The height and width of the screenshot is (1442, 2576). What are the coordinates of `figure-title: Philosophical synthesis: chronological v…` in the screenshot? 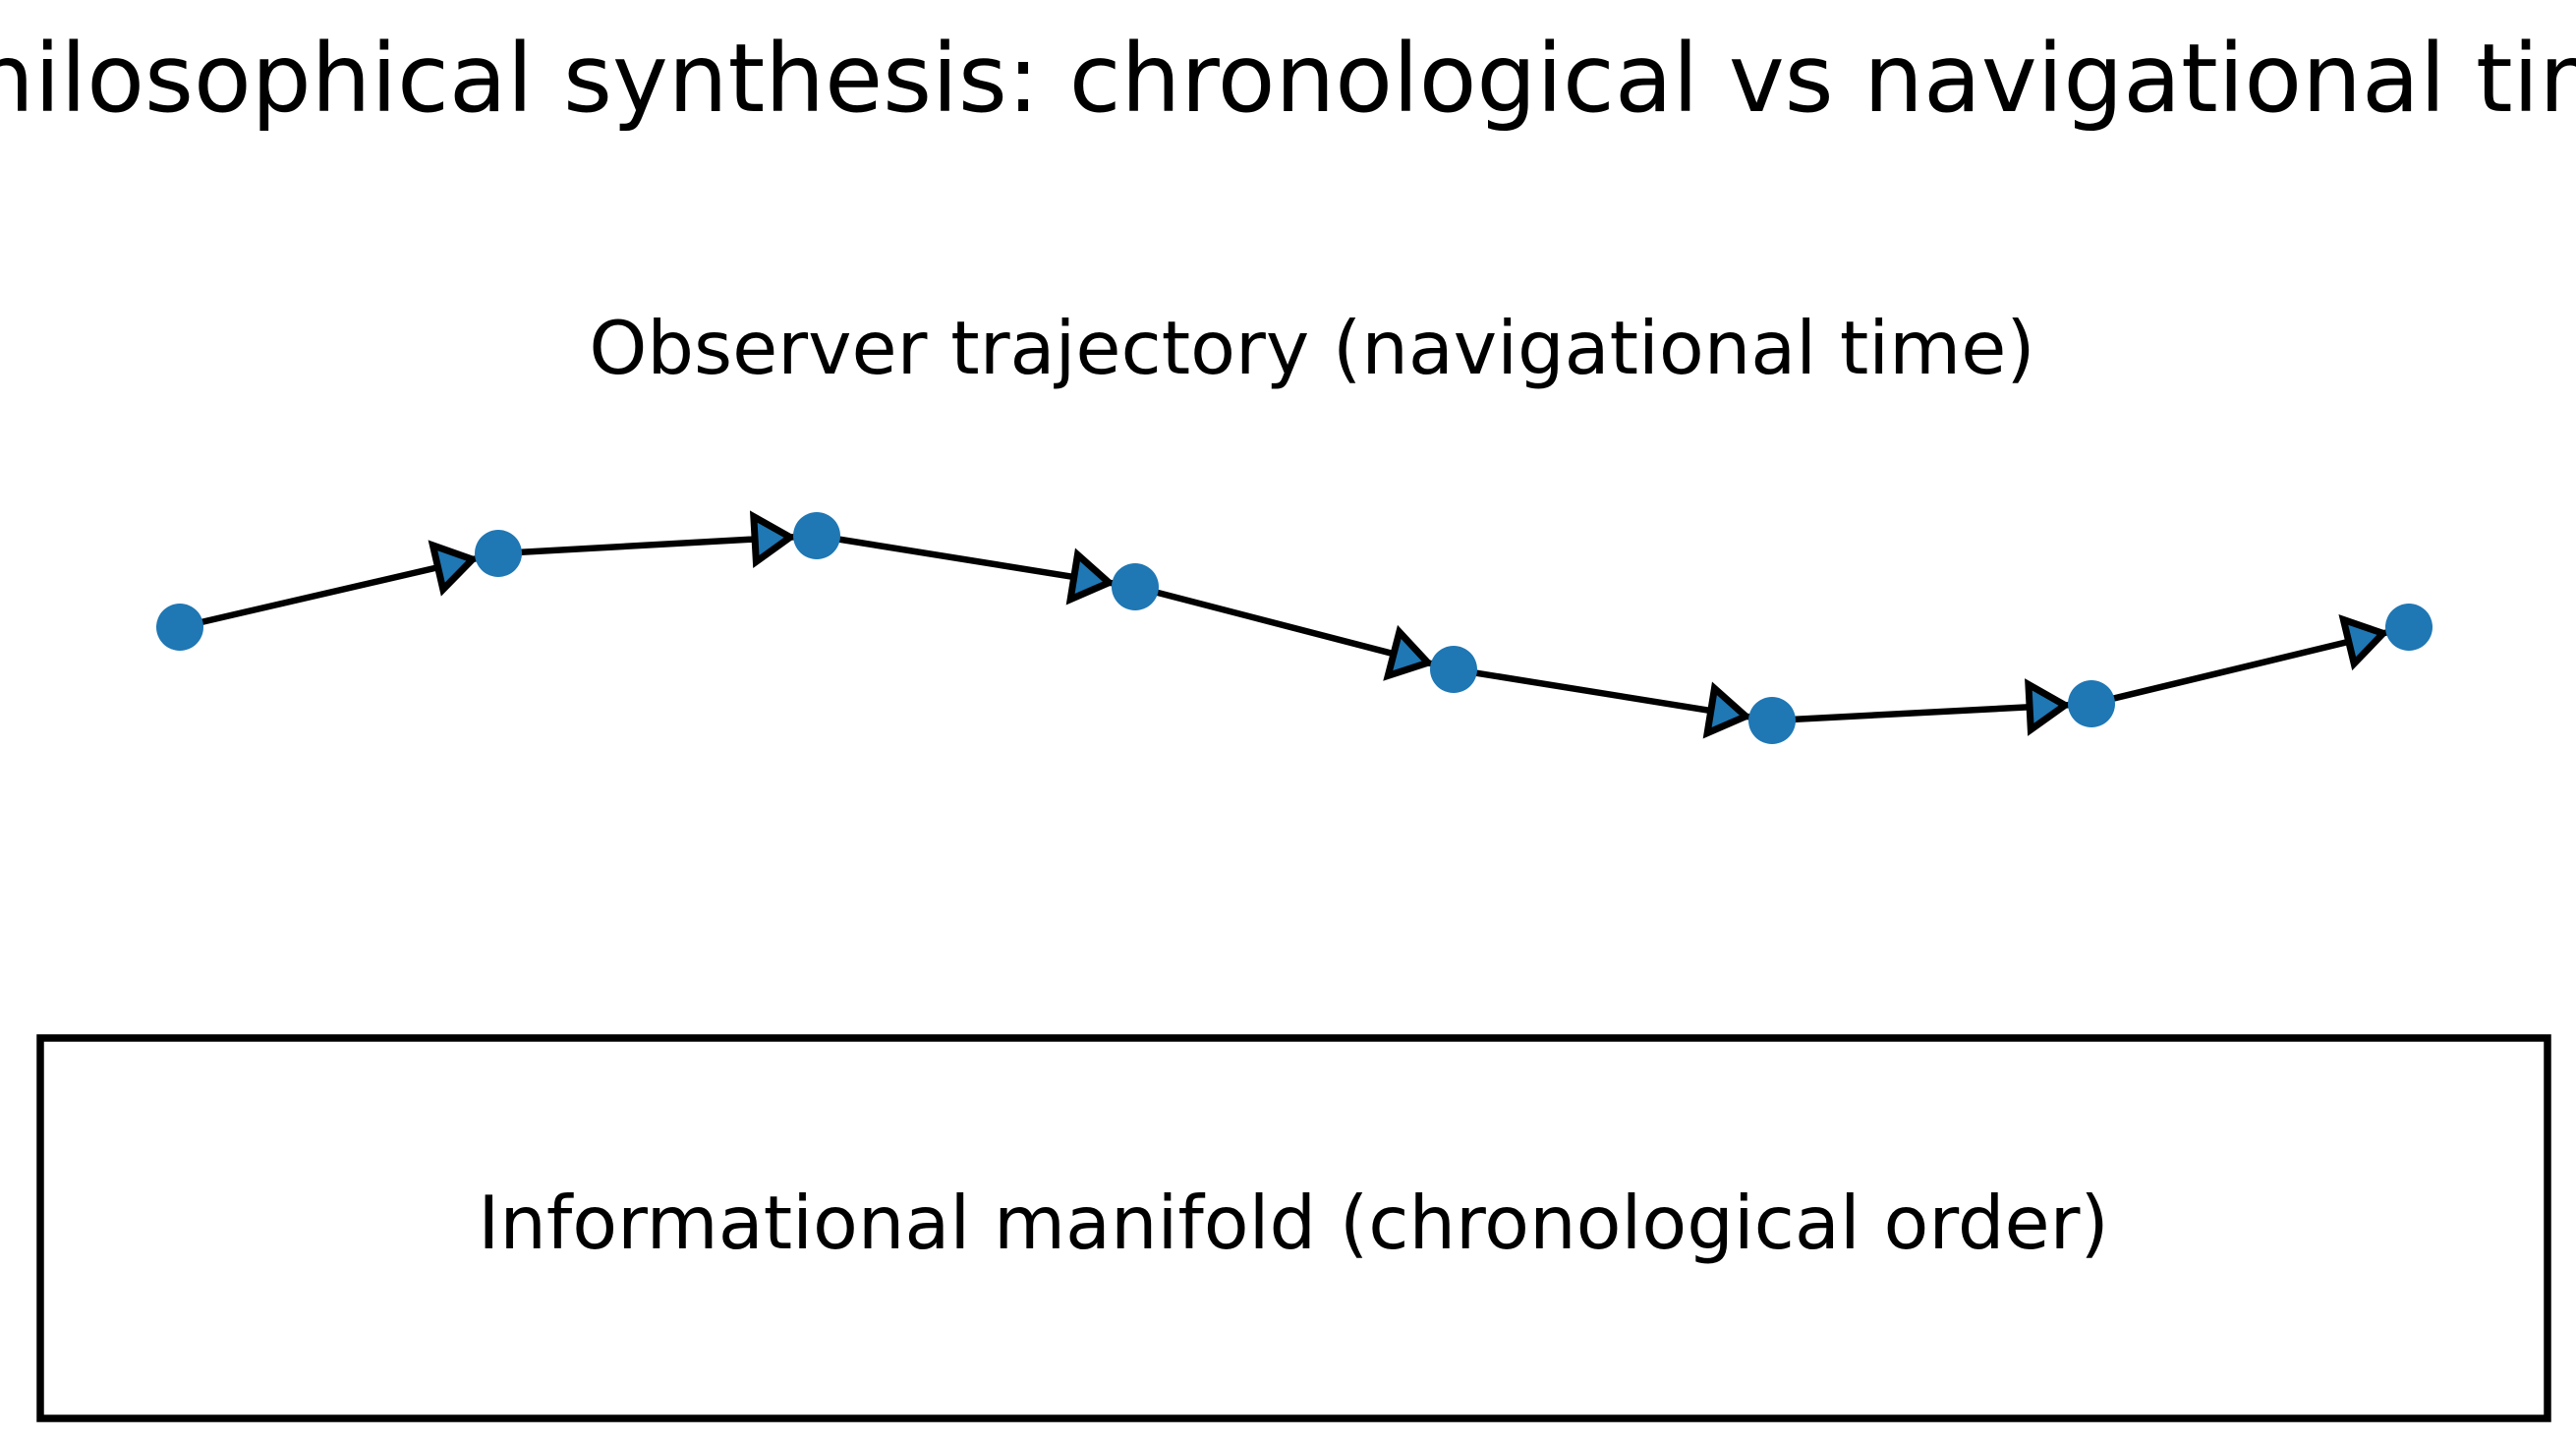 It's located at (1288, 79).